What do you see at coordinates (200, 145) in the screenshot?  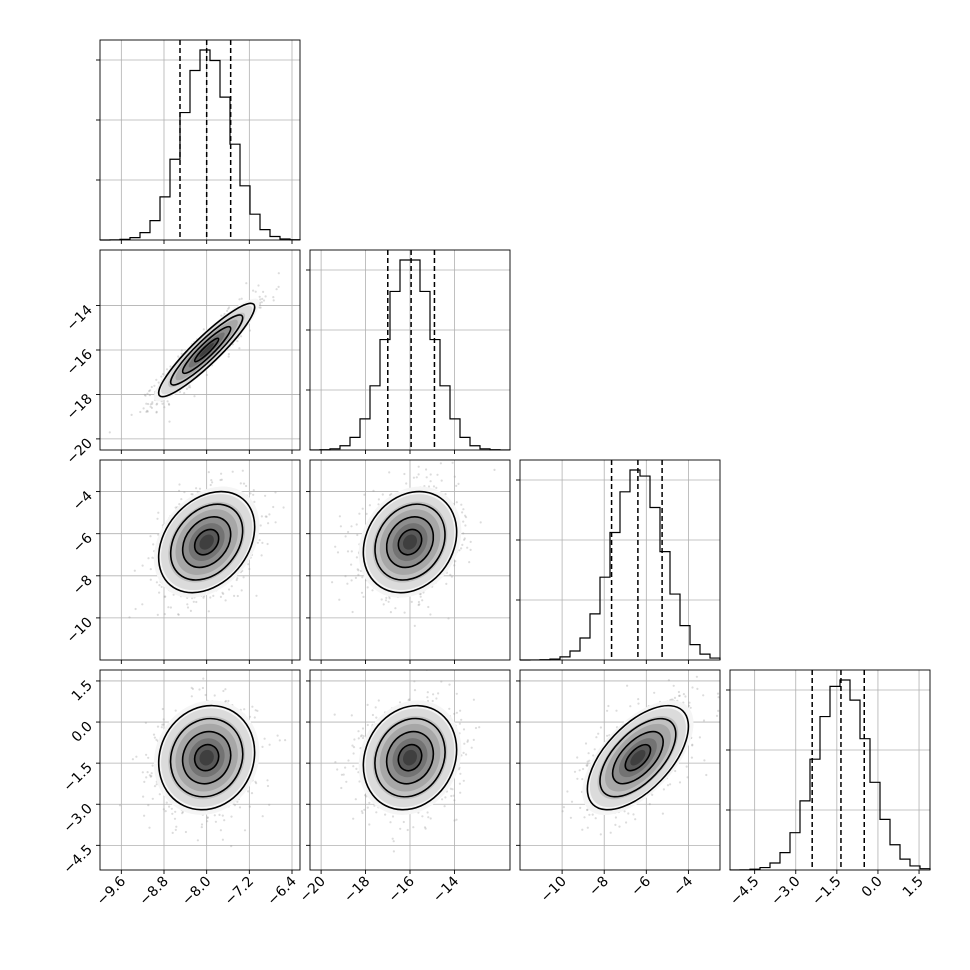 I see `histogram-step-line` at bounding box center [200, 145].